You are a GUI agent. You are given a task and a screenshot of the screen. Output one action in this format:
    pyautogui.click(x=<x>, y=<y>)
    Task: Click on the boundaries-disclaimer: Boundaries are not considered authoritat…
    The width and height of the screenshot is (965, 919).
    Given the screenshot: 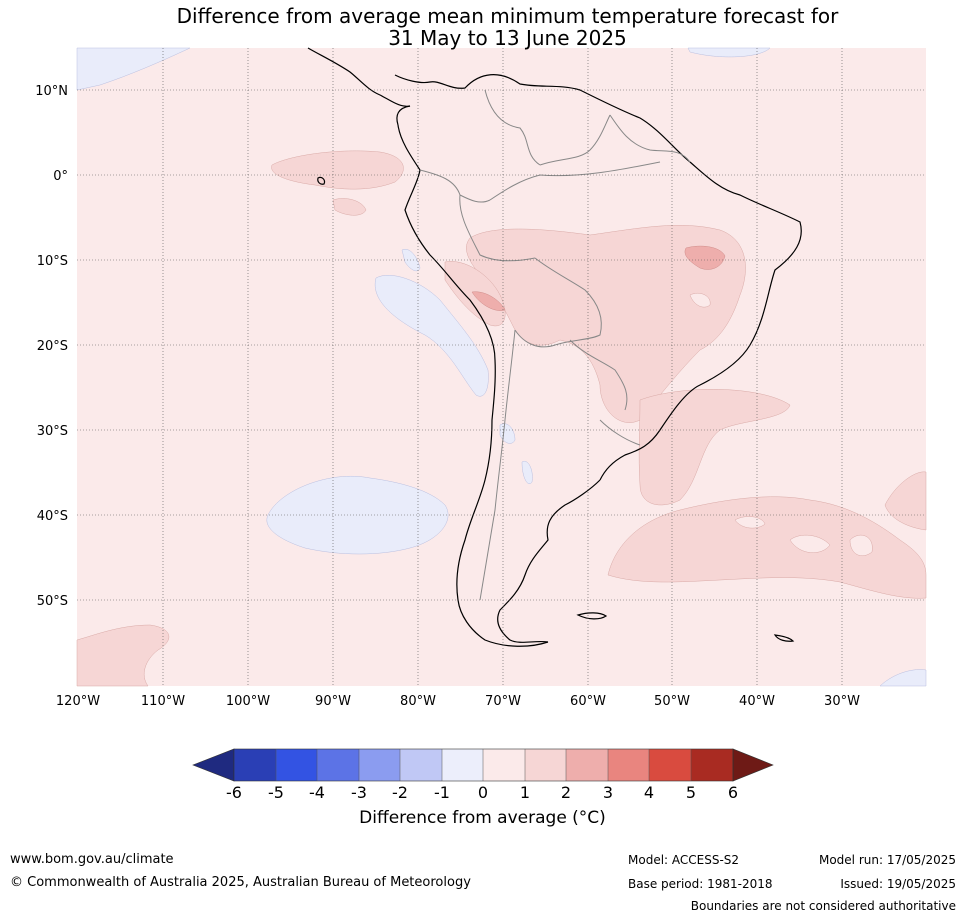 What is the action you would take?
    pyautogui.click(x=823, y=906)
    